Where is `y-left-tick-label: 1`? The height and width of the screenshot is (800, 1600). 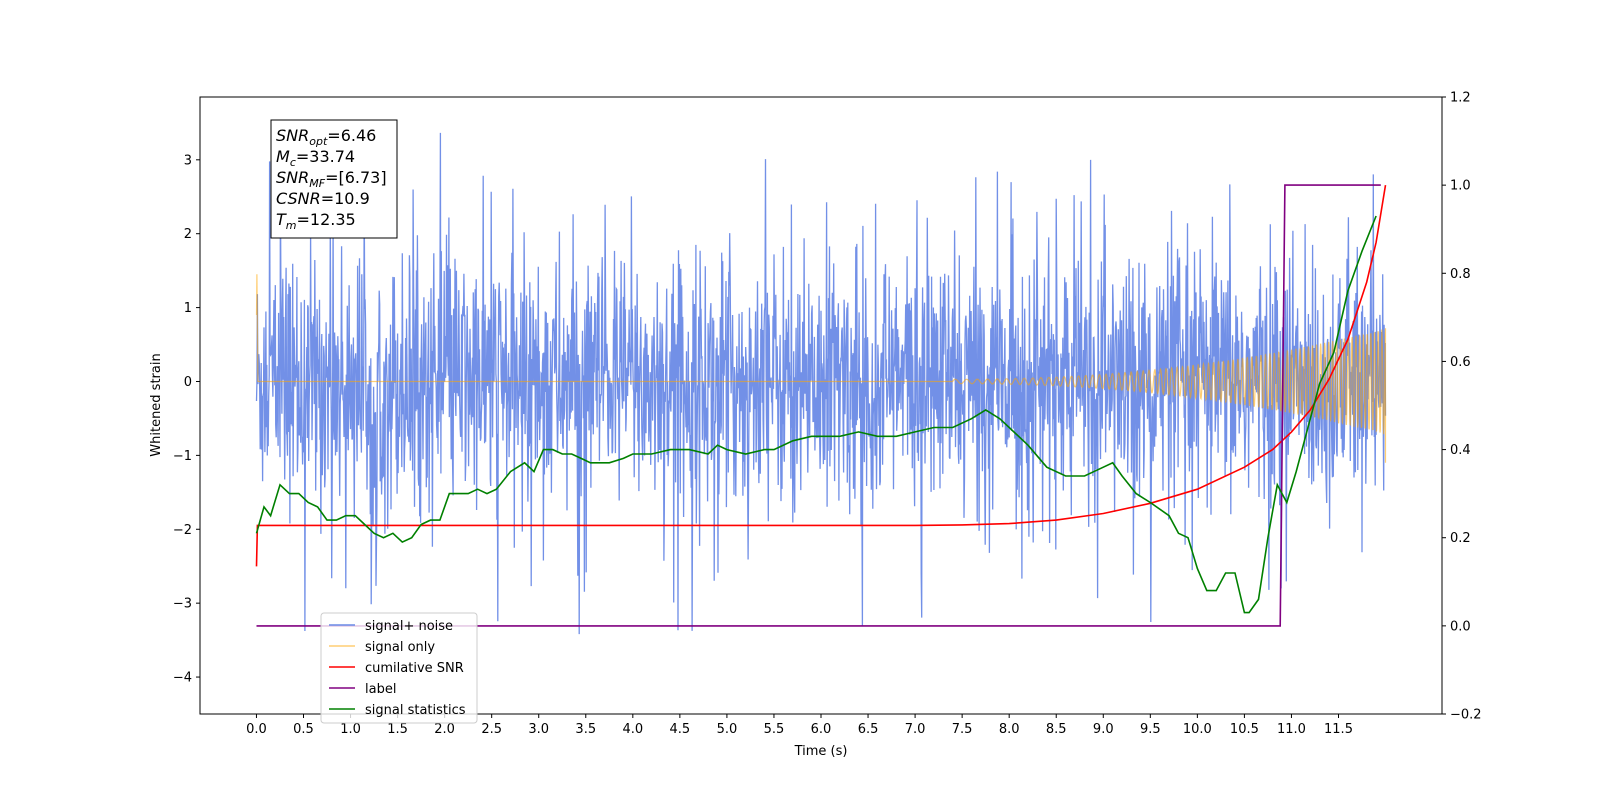
y-left-tick-label: 1 is located at coordinates (188, 308).